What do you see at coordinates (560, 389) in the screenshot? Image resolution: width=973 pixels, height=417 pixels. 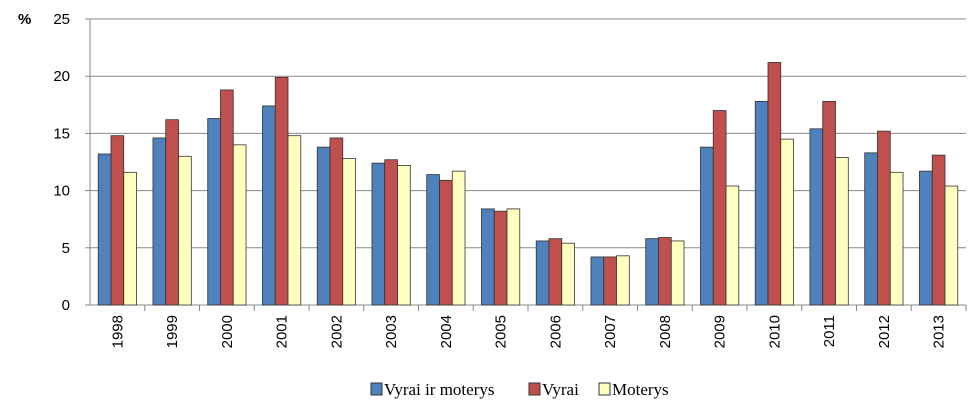 I see `legend-label: Vyrai` at bounding box center [560, 389].